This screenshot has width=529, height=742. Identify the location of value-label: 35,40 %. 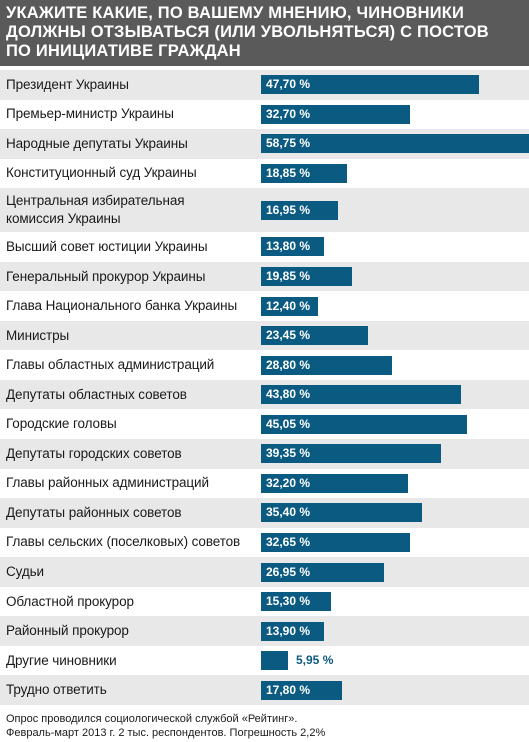
(288, 512).